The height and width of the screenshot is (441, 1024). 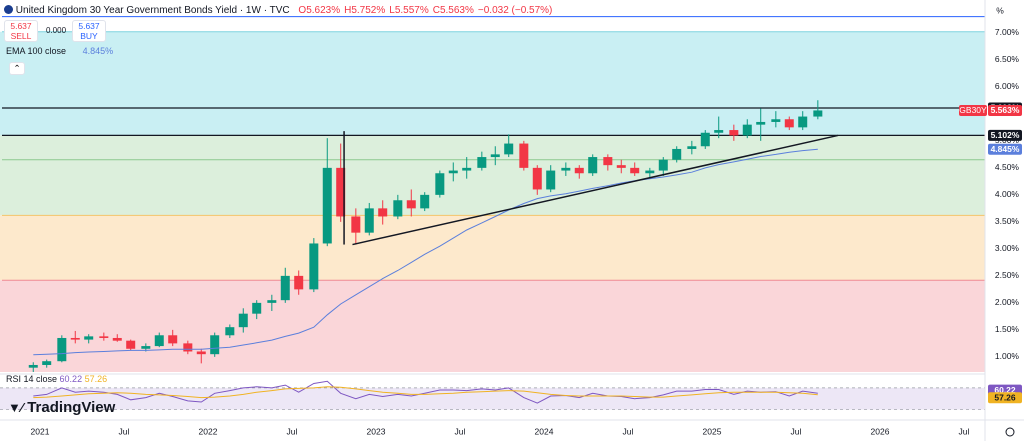 I want to click on collapse-button: ⌃, so click(x=17, y=68).